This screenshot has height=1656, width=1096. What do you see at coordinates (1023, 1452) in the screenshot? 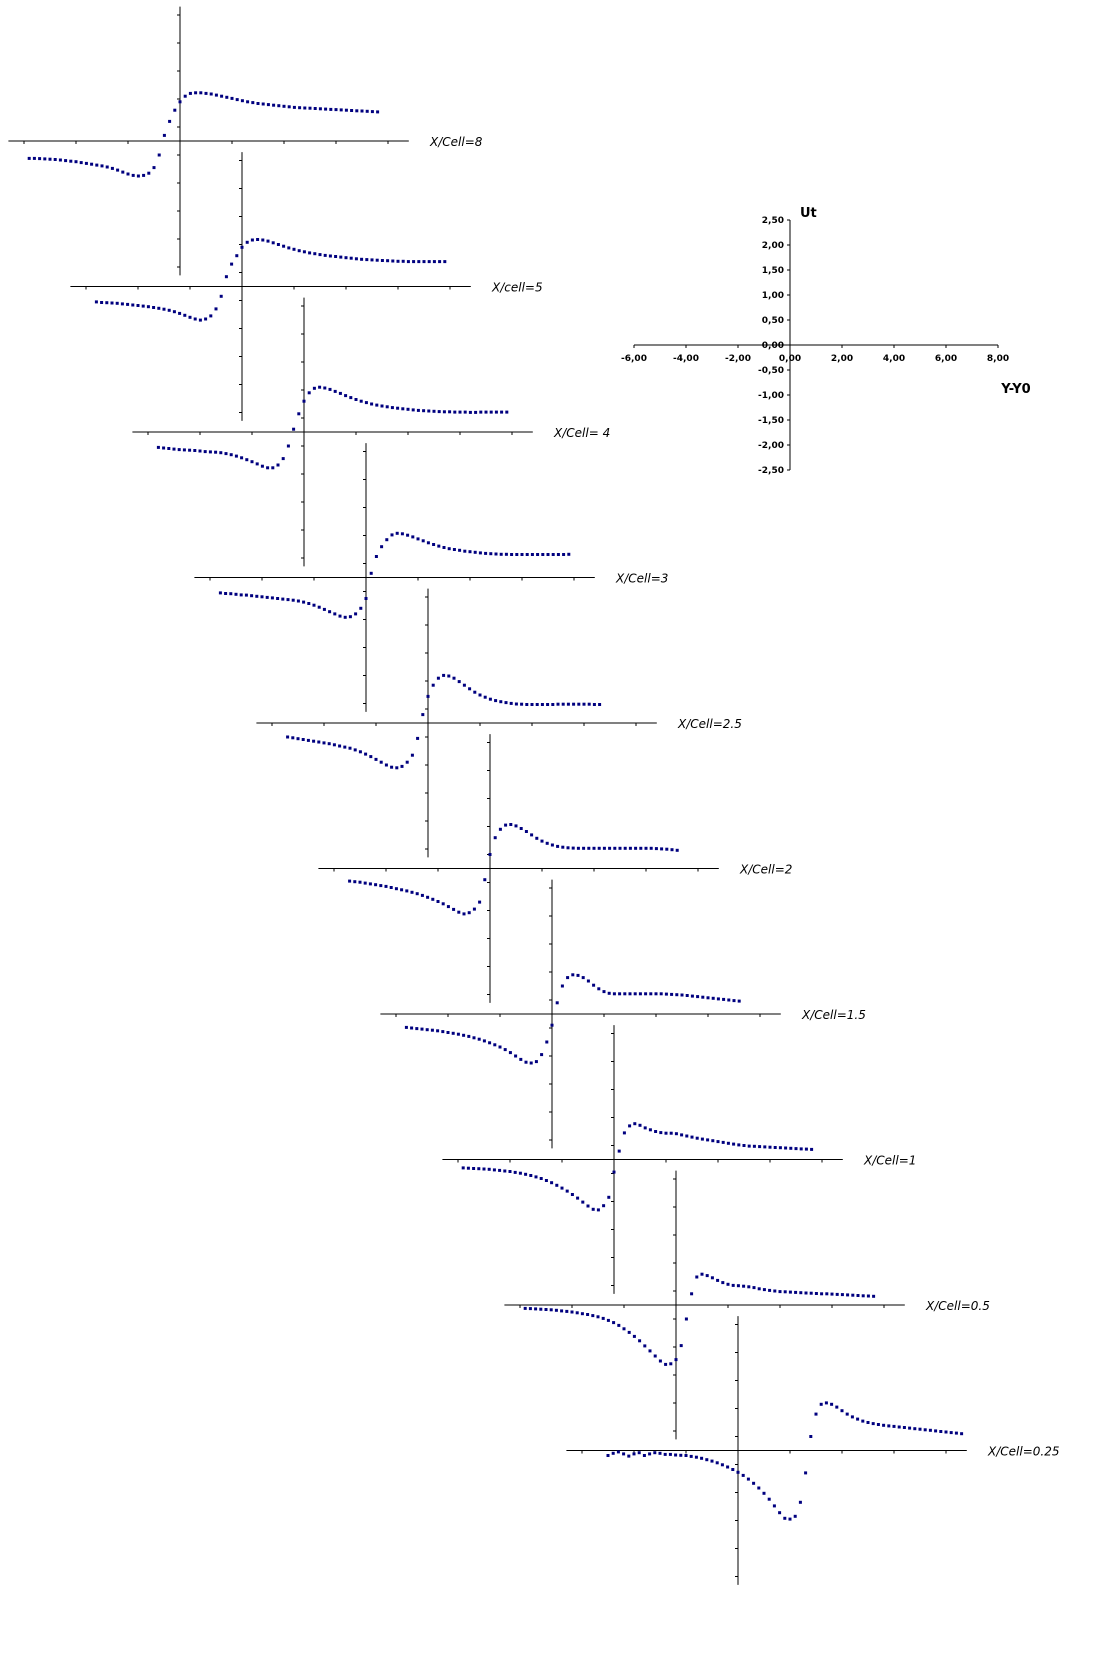
I see `profile-label: X/Cell=0.25` at bounding box center [1023, 1452].